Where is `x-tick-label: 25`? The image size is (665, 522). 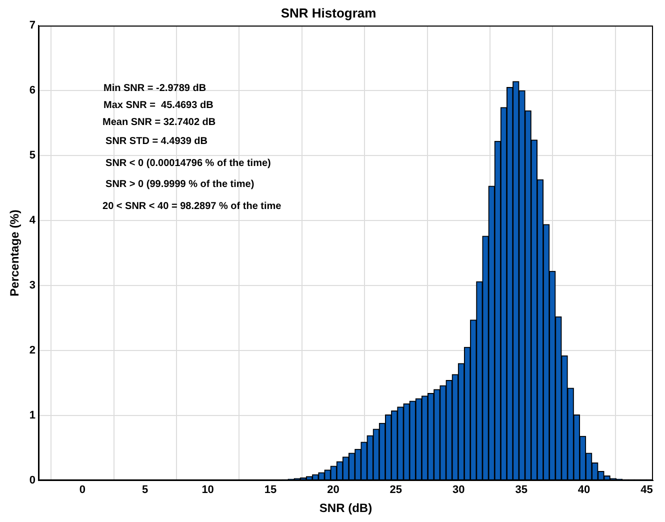
x-tick-label: 25 is located at coordinates (396, 490).